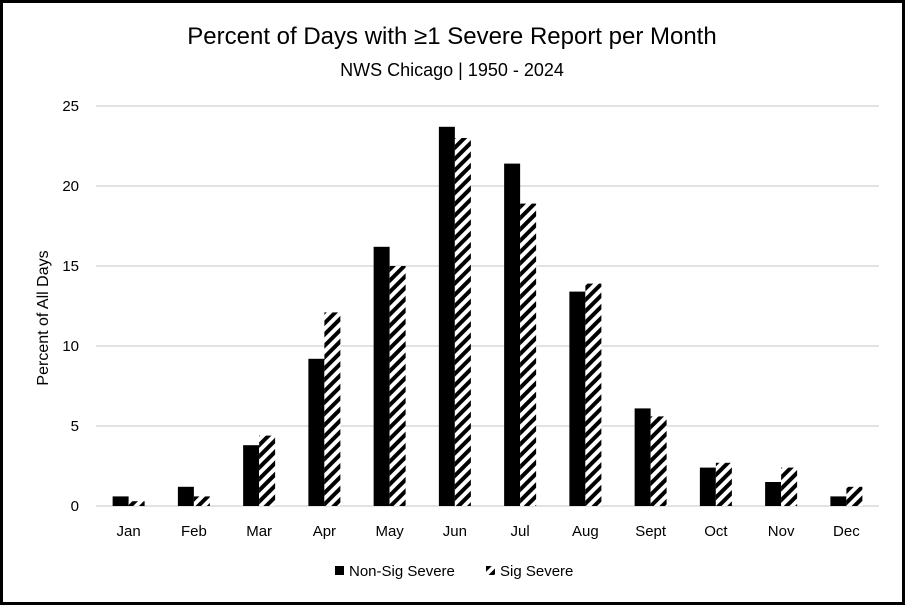 Image resolution: width=905 pixels, height=605 pixels. I want to click on x-tick-label: Aug, so click(585, 531).